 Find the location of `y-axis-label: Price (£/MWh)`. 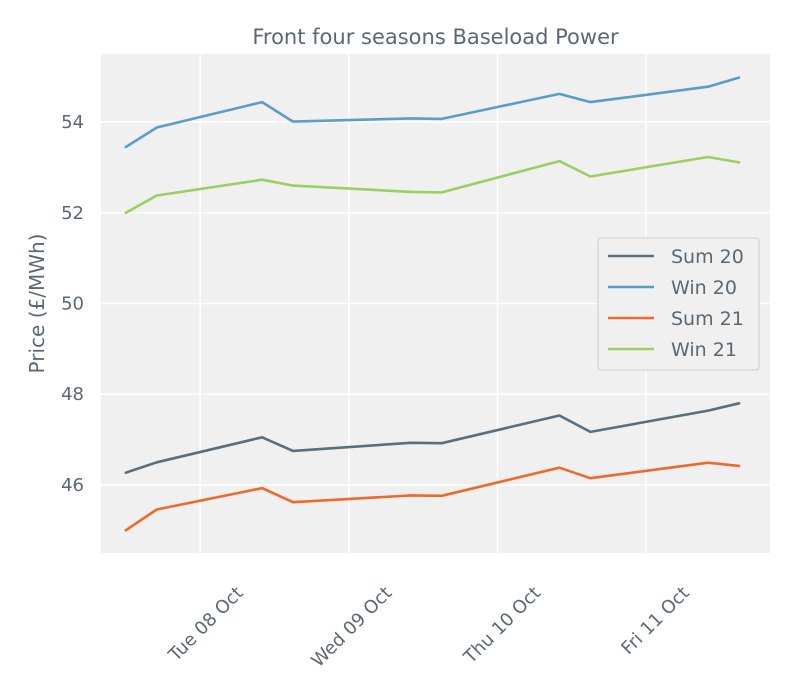

y-axis-label: Price (£/MWh) is located at coordinates (37, 304).